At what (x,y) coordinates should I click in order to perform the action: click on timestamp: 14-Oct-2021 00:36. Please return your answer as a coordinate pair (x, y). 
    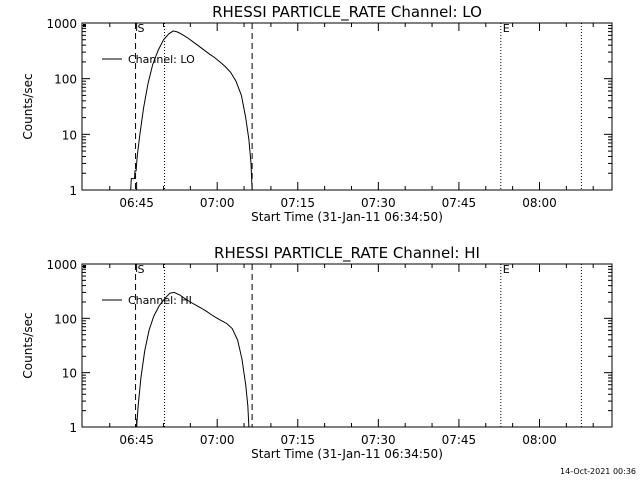
    Looking at the image, I should click on (598, 471).